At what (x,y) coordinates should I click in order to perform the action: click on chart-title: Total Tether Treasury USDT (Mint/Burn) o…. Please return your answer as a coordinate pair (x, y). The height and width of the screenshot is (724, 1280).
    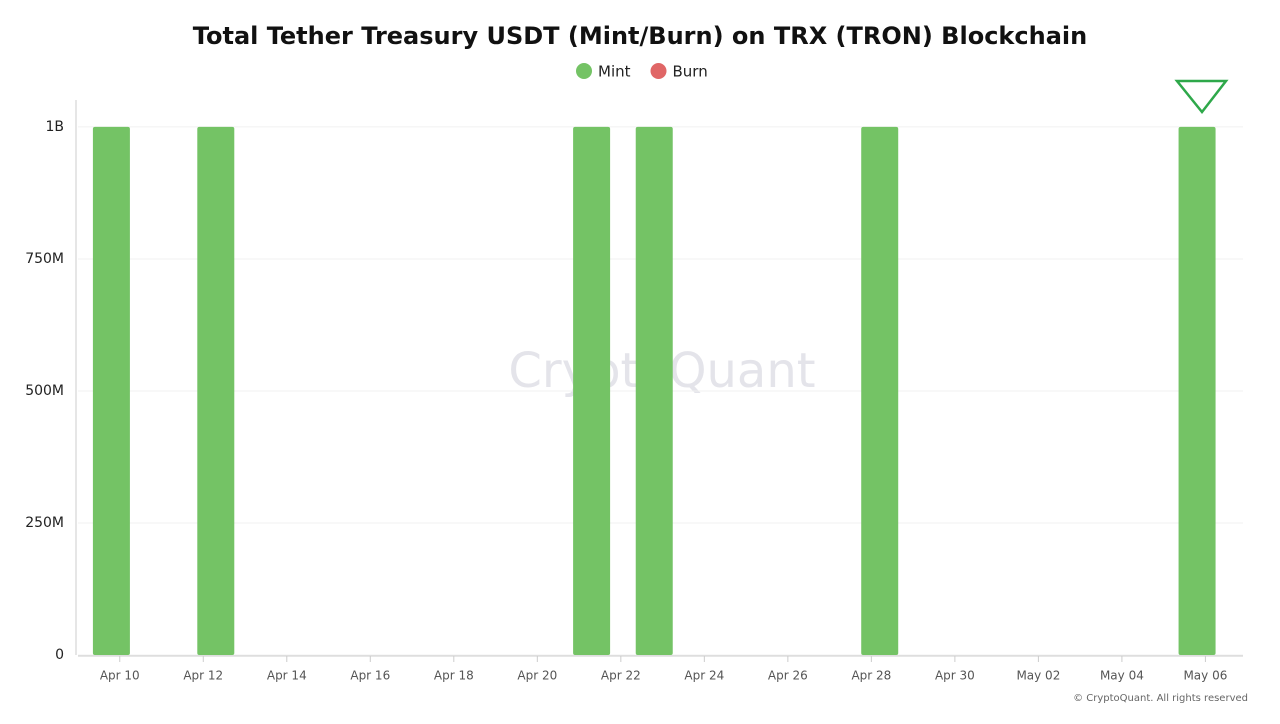
    Looking at the image, I should click on (640, 36).